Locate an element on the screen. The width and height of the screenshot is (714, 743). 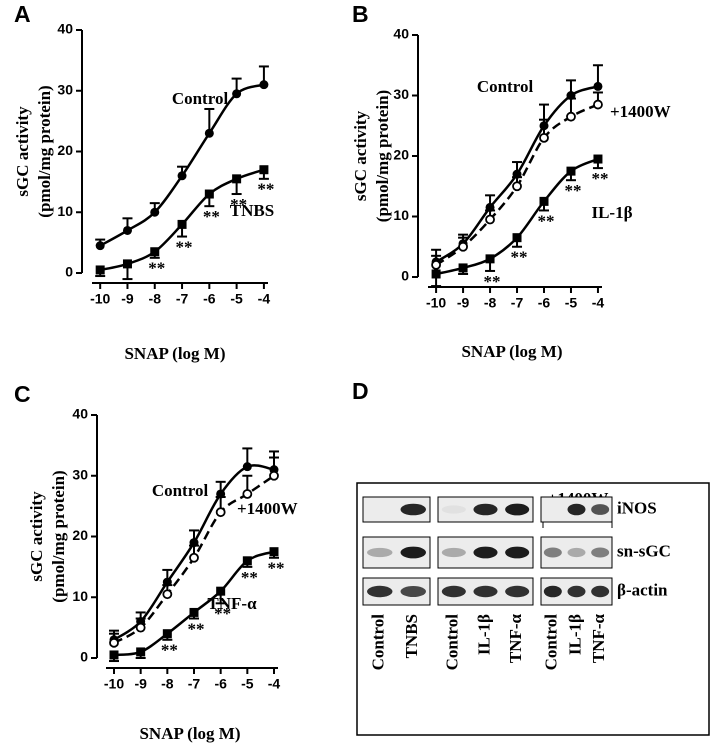
series-label: TNBS is located at coordinates (252, 210).